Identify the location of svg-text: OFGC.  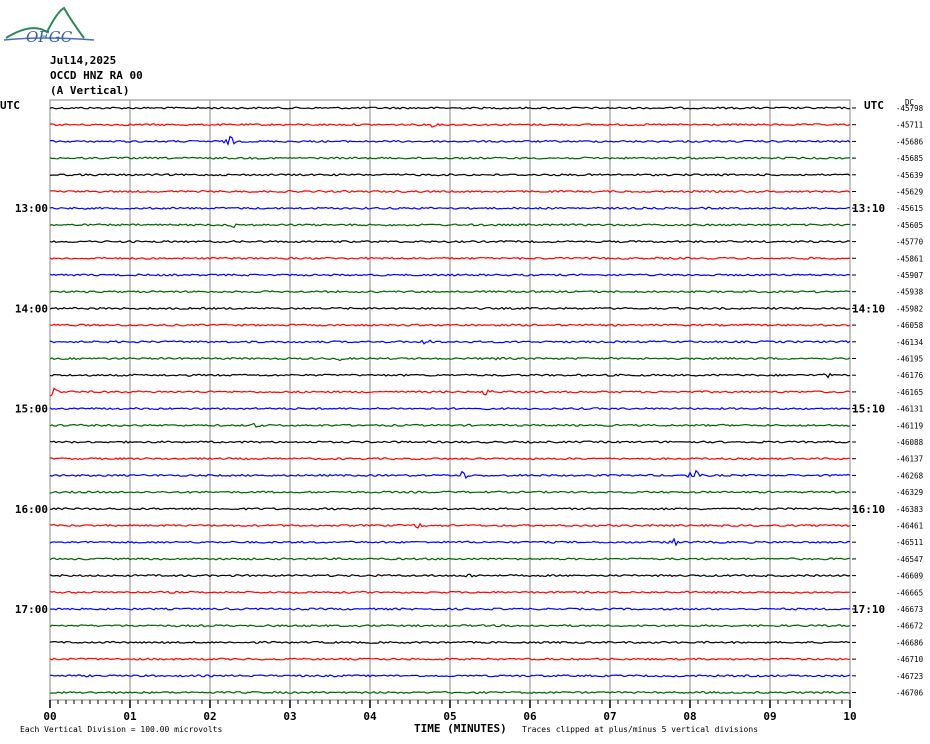
(49, 37).